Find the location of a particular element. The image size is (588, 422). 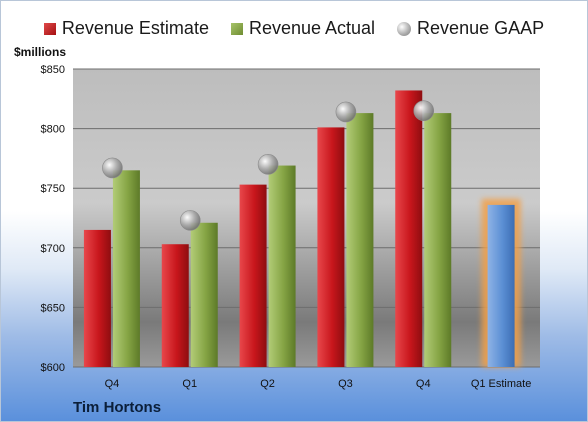

y-axis-ticks: $600 $650 $700 $750 $800 $850 is located at coordinates (53, 219).